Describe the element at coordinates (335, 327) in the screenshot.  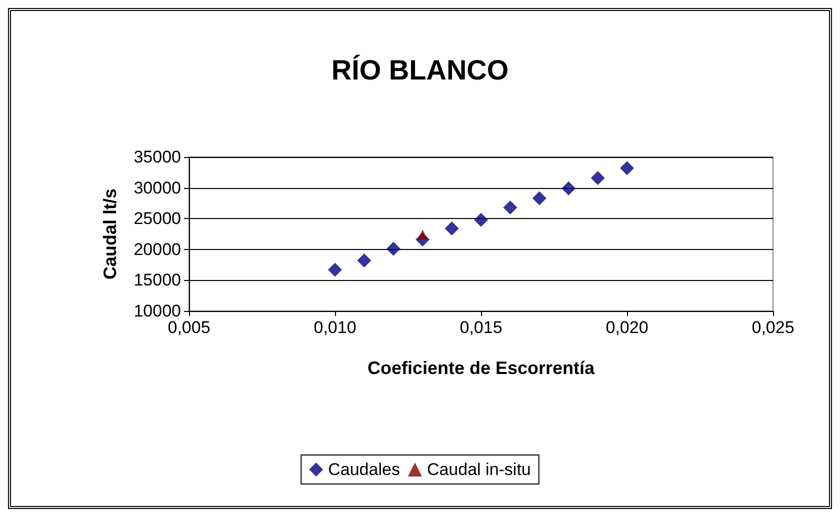
I see `x-tick-label: 0,010` at that location.